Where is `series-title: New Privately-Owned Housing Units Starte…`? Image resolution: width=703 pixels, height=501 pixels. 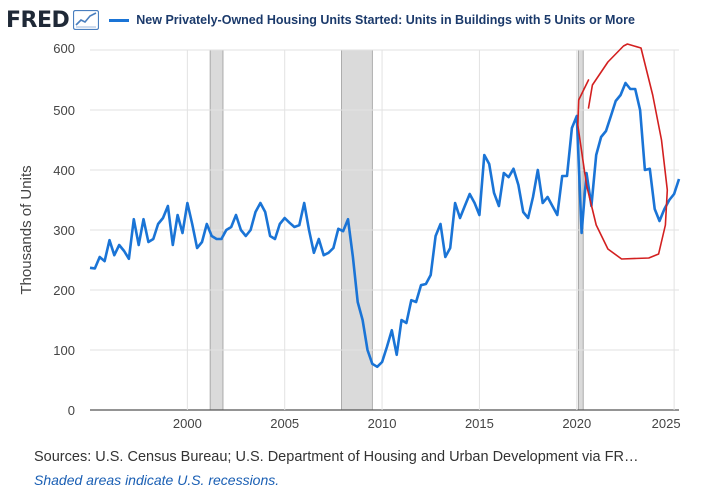
series-title: New Privately-Owned Housing Units Starte… is located at coordinates (385, 20).